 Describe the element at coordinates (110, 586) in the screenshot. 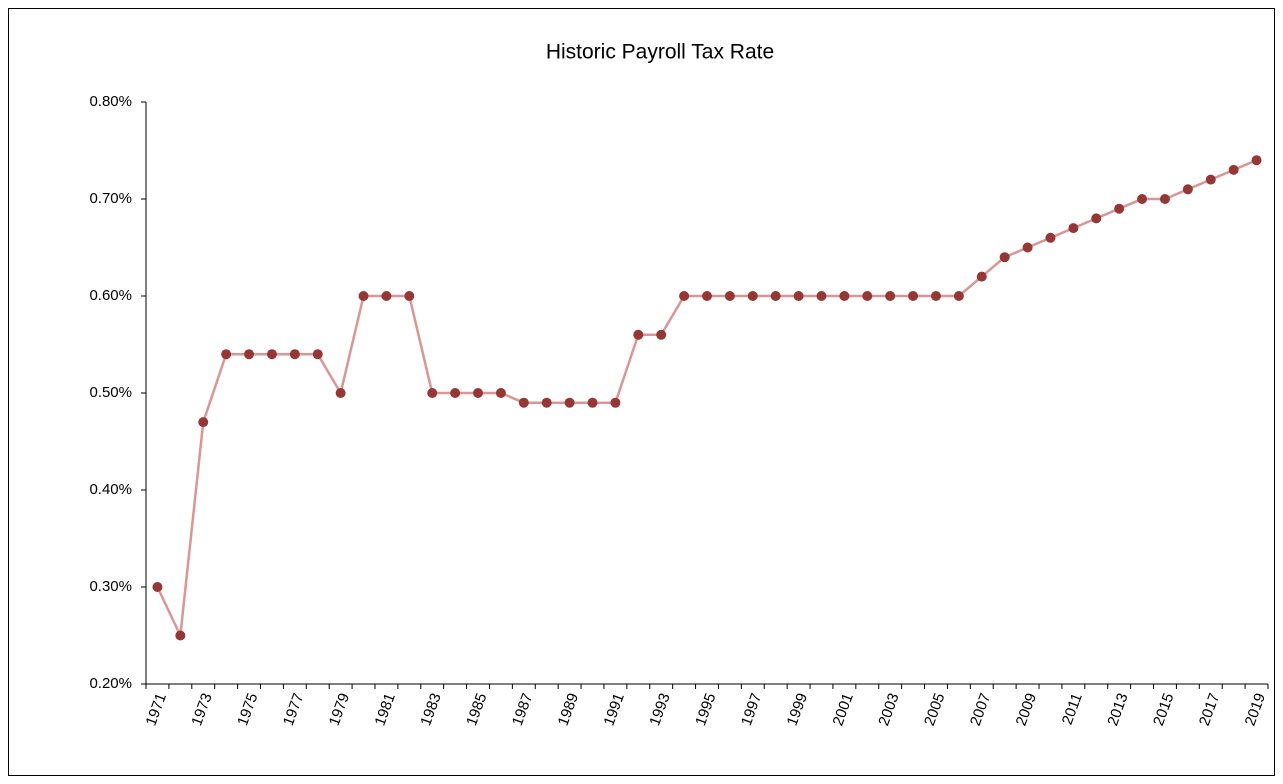

I see `y-tick-label: 0.30%` at that location.